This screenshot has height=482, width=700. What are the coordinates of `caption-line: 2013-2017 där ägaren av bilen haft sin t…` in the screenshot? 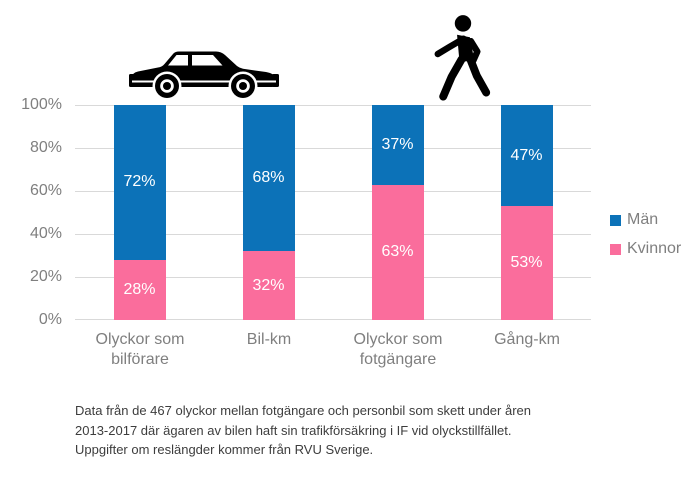 It's located at (293, 430).